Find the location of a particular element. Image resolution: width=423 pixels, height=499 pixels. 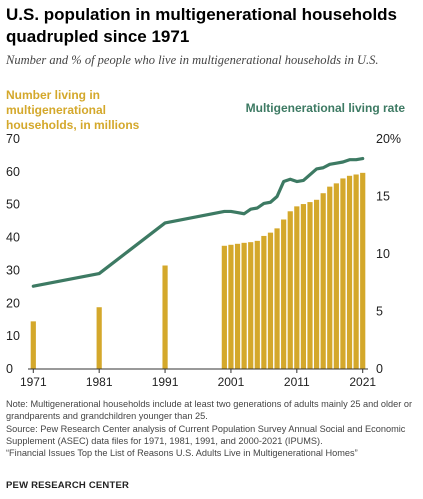

left-tick-label: 40 is located at coordinates (13, 238).